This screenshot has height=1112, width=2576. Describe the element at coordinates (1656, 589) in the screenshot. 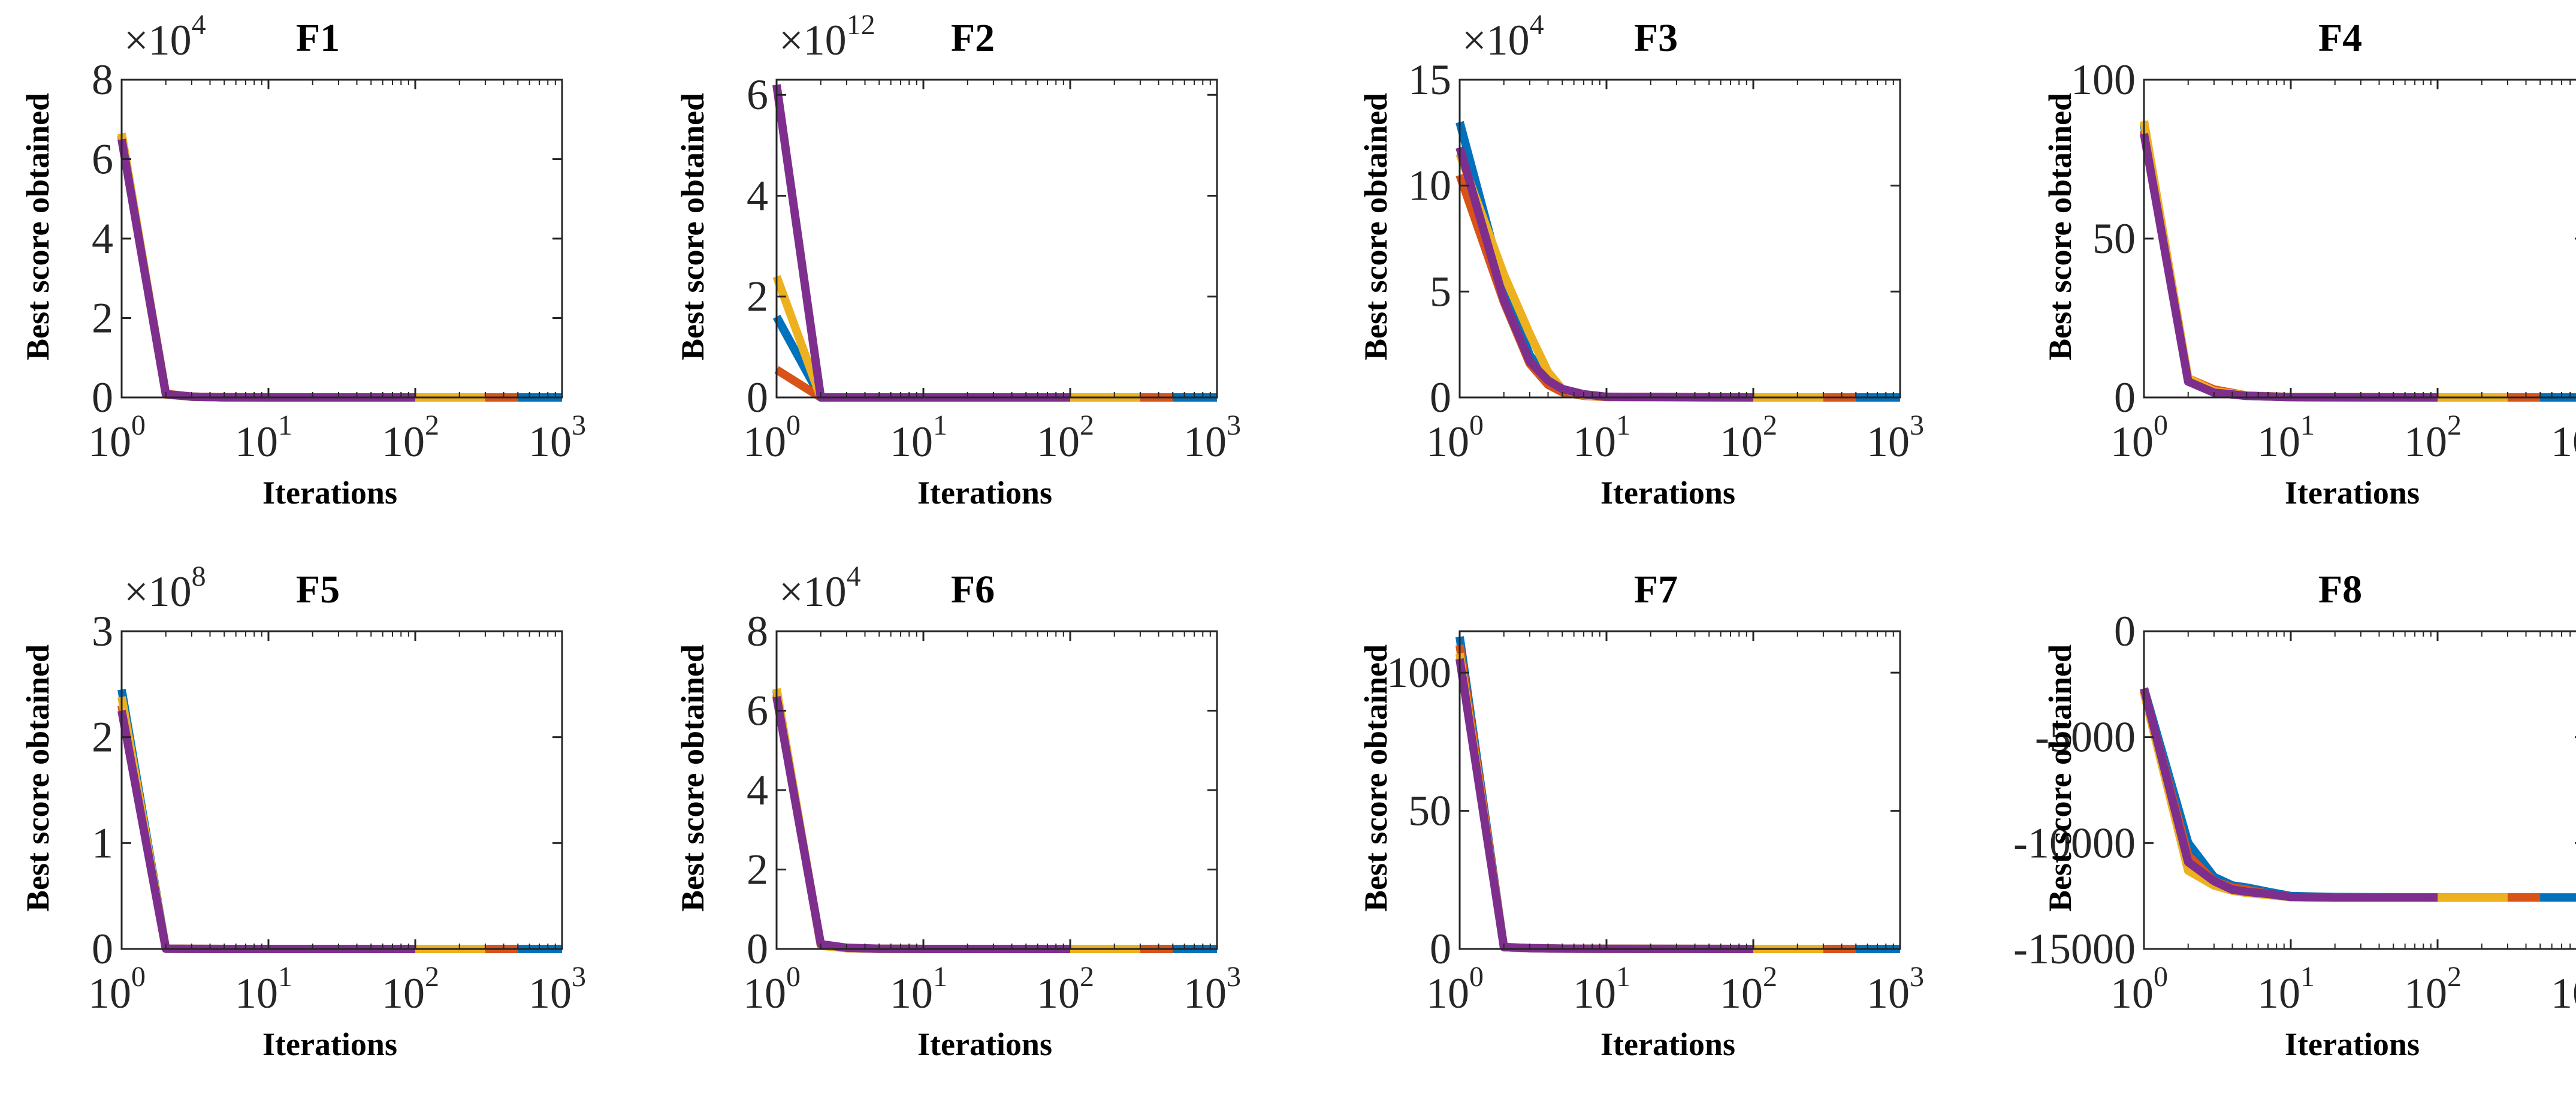

I see `chart-title: F7` at that location.